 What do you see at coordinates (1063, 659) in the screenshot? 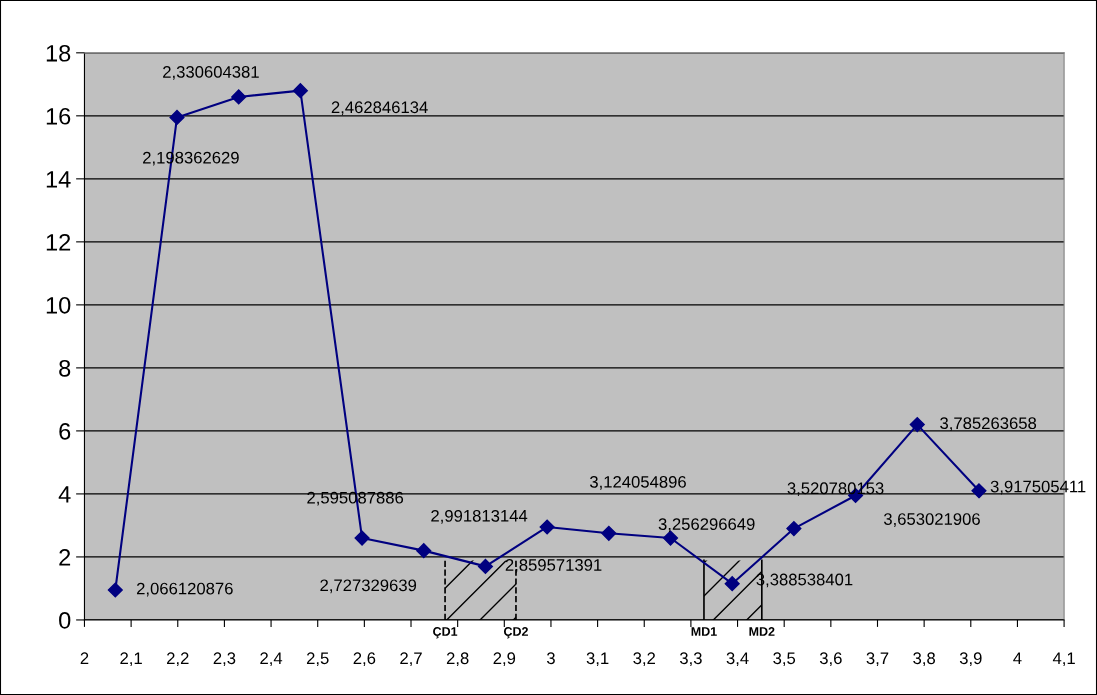
I see `x-tick-label: 4,1` at bounding box center [1063, 659].